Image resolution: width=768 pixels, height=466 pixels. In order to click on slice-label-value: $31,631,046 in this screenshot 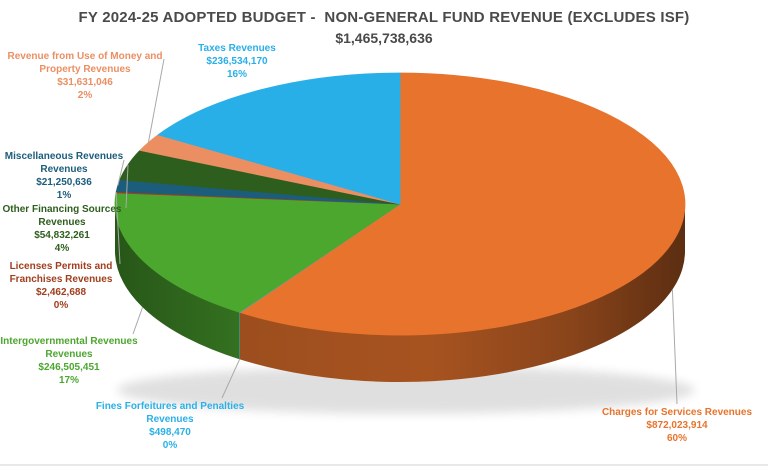, I will do `click(85, 82)`.